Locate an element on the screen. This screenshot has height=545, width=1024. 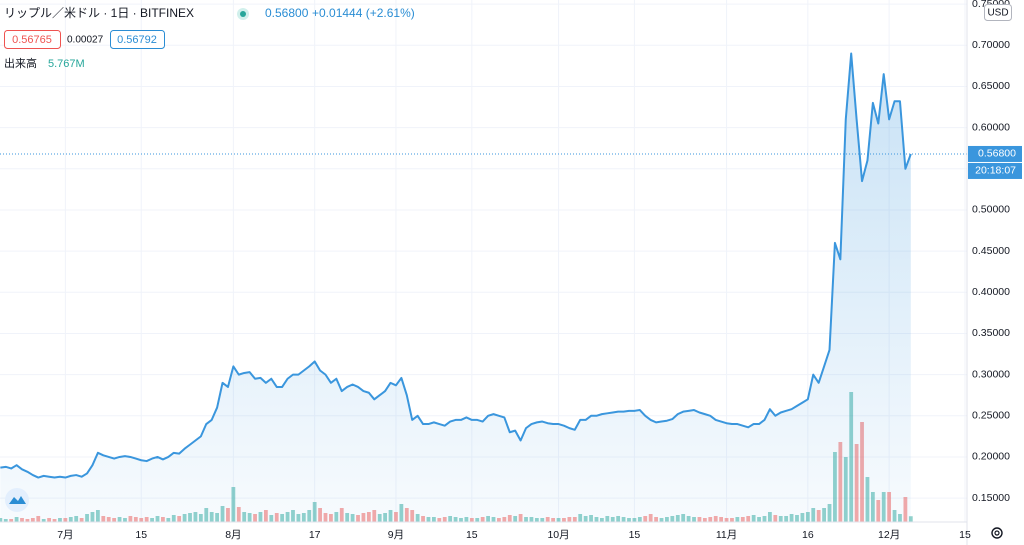
countdown: 20:18:07 is located at coordinates (995, 171).